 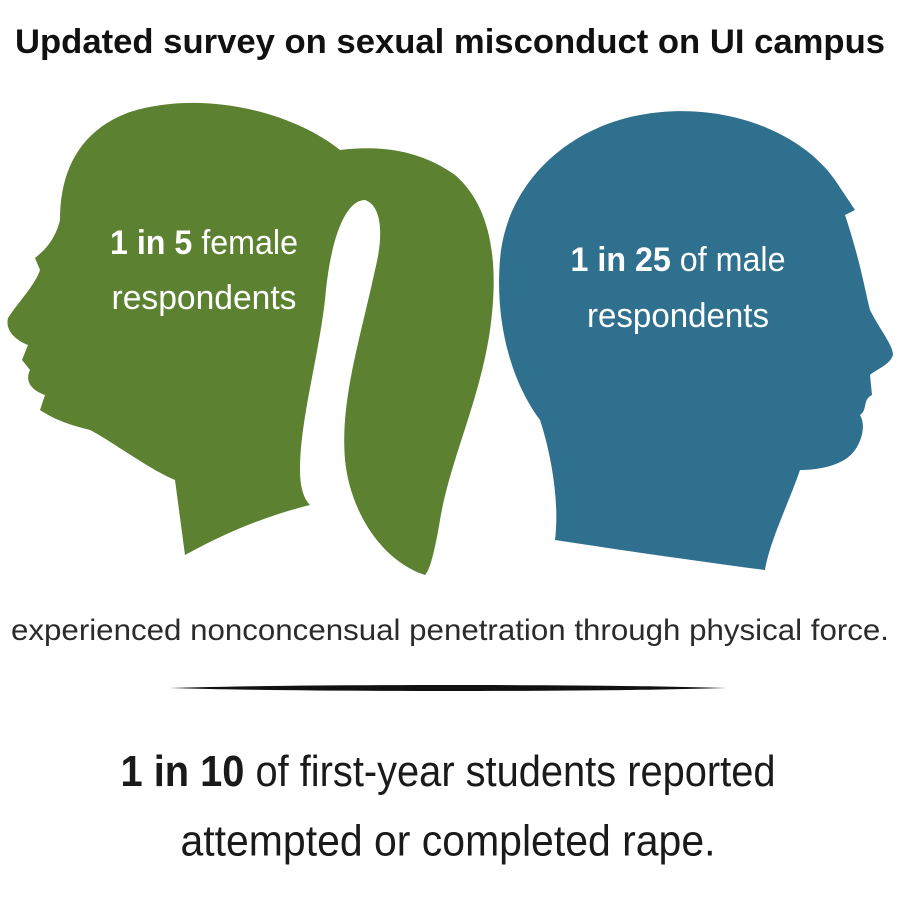 What do you see at coordinates (678, 316) in the screenshot?
I see `male-line-2: respondents` at bounding box center [678, 316].